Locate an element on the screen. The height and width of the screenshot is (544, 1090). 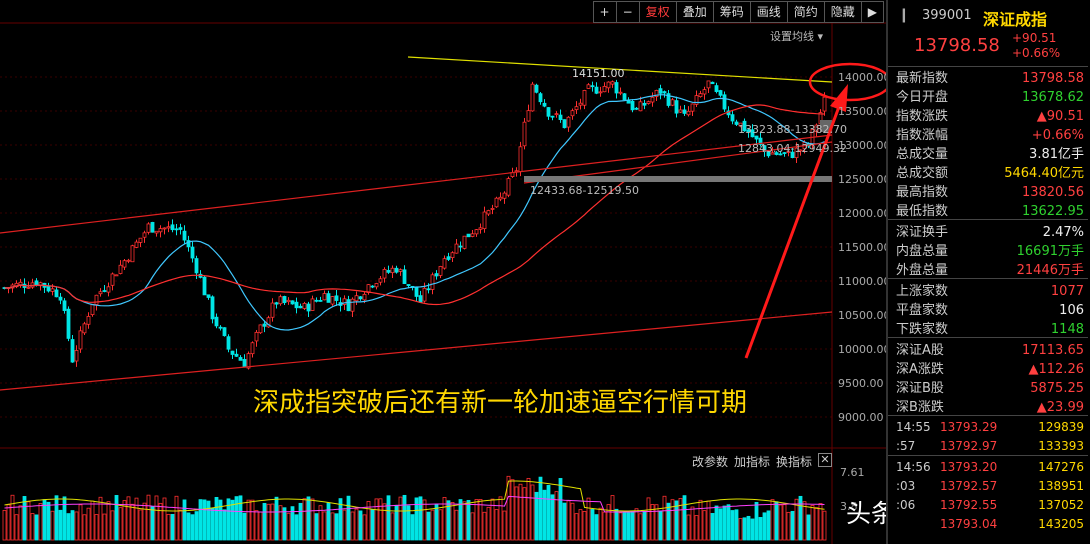
quote-price-block: 13798.58 +90.51 +0.66% is located at coordinates (991, 46).